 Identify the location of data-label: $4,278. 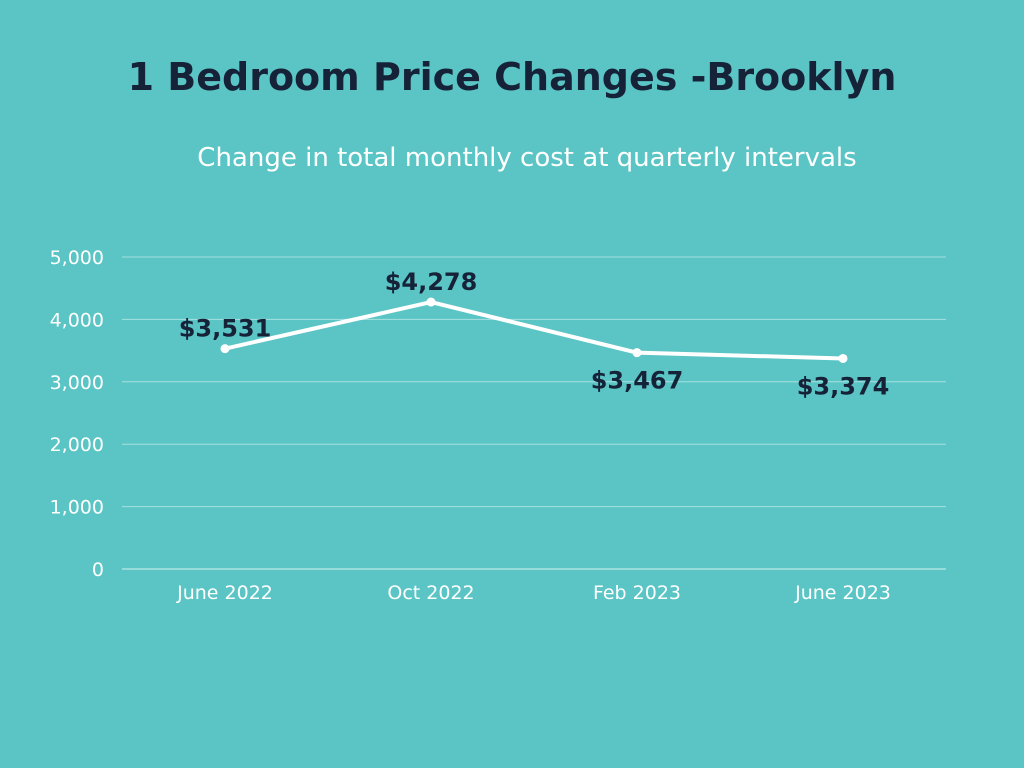
(431, 282).